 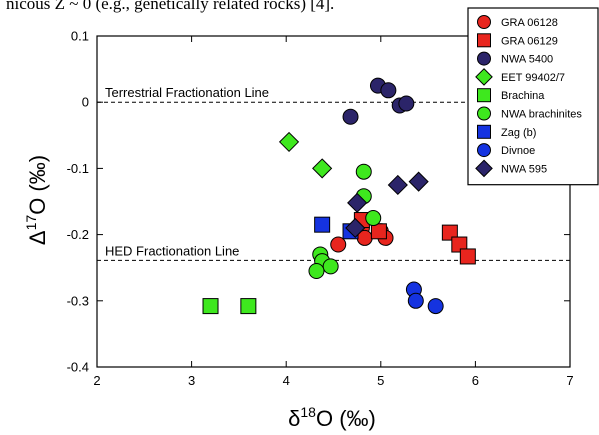 What do you see at coordinates (380, 380) in the screenshot?
I see `x-tick-label: 5` at bounding box center [380, 380].